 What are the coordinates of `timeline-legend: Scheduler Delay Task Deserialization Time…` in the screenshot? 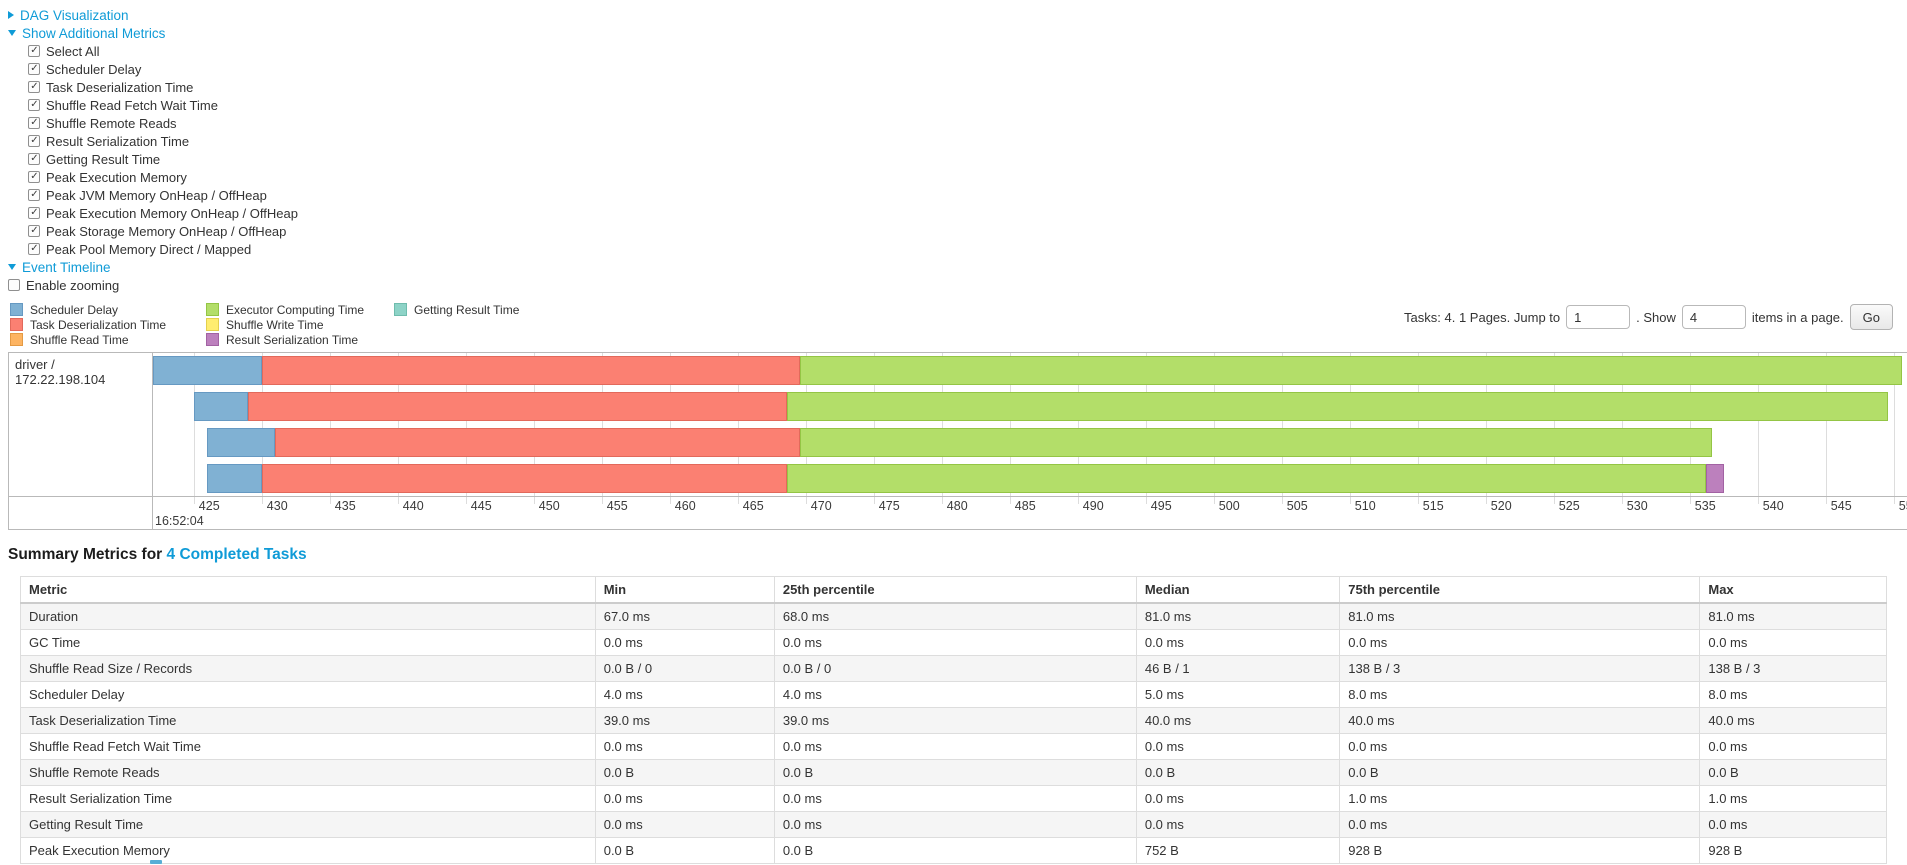 It's located at (958, 324).